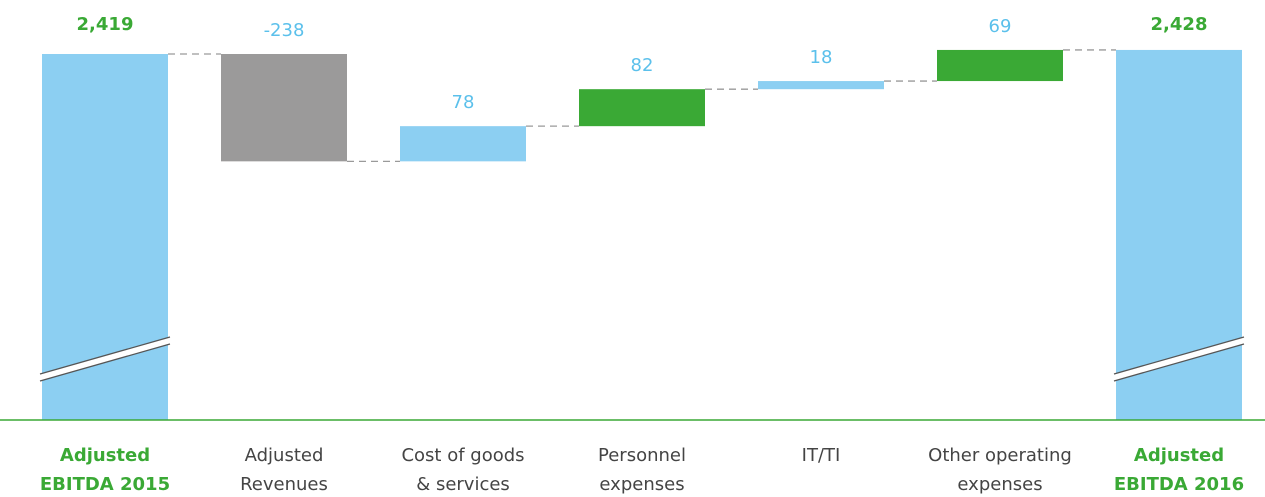 The image size is (1265, 497). I want to click on category-label-6: expenses, so click(999, 484).